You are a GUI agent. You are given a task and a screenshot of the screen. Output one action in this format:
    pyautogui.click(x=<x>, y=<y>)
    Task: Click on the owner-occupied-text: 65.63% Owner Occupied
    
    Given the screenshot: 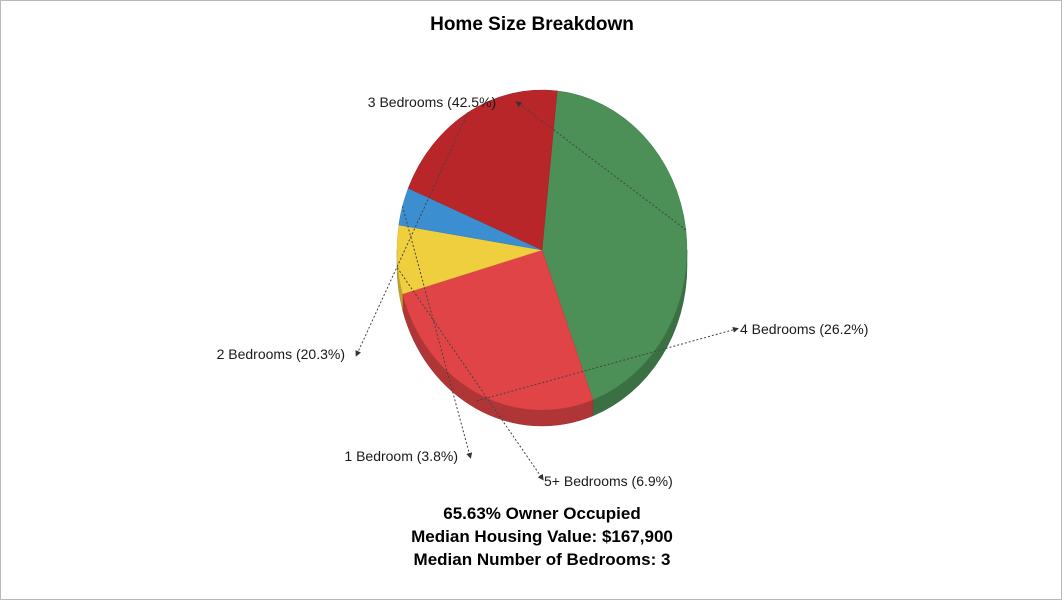 What is the action you would take?
    pyautogui.click(x=542, y=513)
    